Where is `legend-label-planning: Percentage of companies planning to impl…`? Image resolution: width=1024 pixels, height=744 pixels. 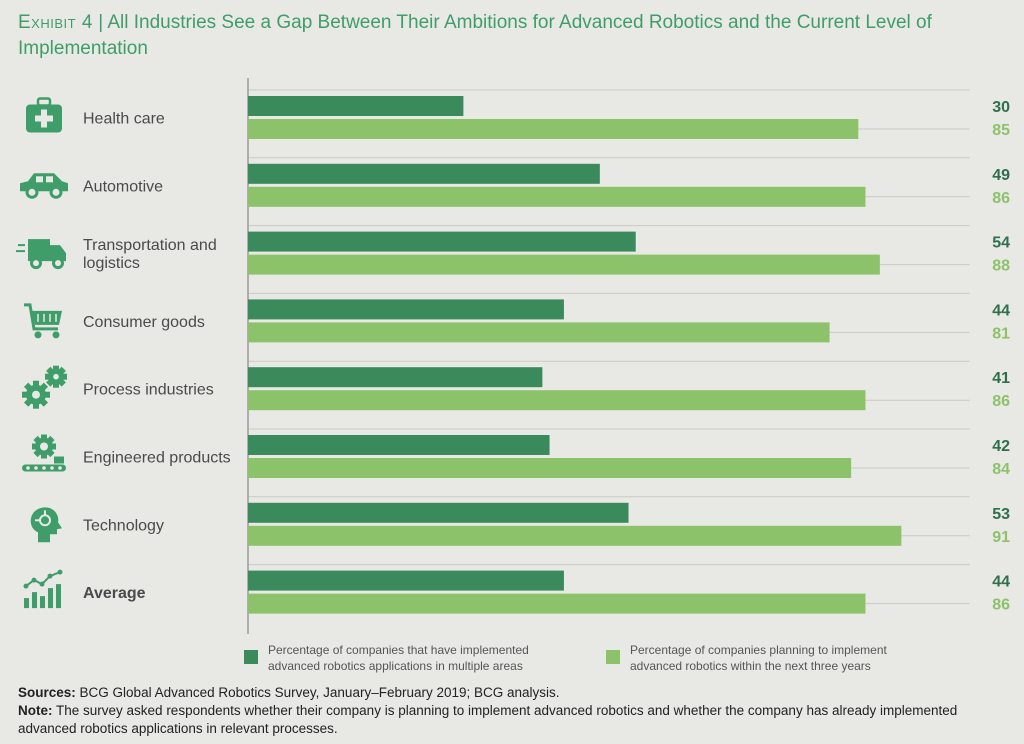
legend-label-planning: Percentage of companies planning to impl… is located at coordinates (758, 658).